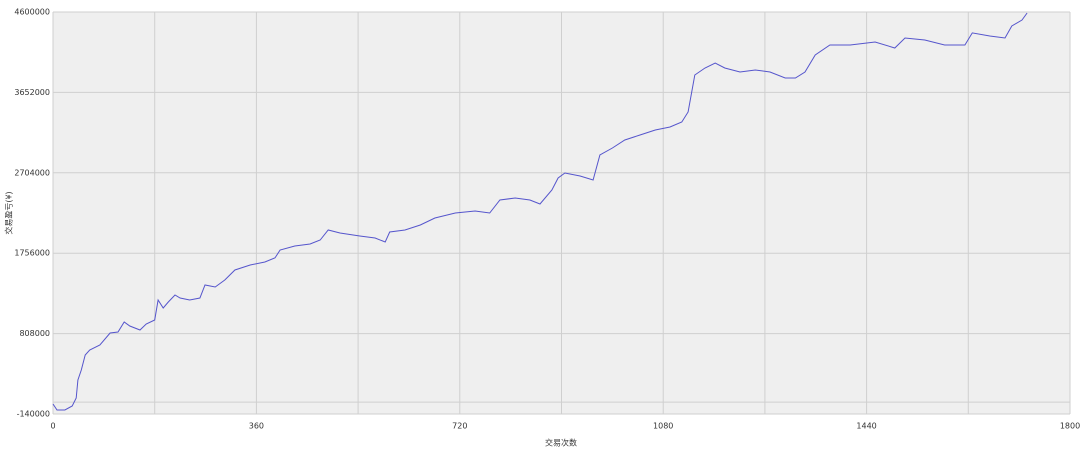 The image size is (1080, 454). Describe the element at coordinates (256, 426) in the screenshot. I see `x-tick-label: 360` at that location.